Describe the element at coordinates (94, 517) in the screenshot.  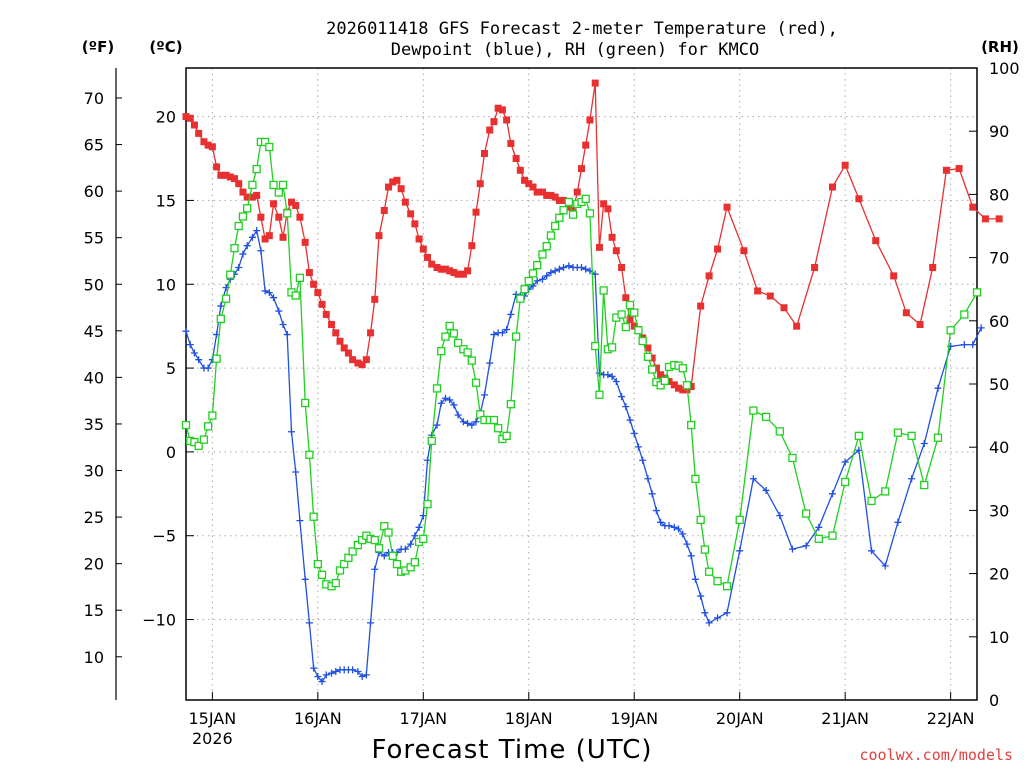
I see `fahrenheit-tick-label: 25` at that location.